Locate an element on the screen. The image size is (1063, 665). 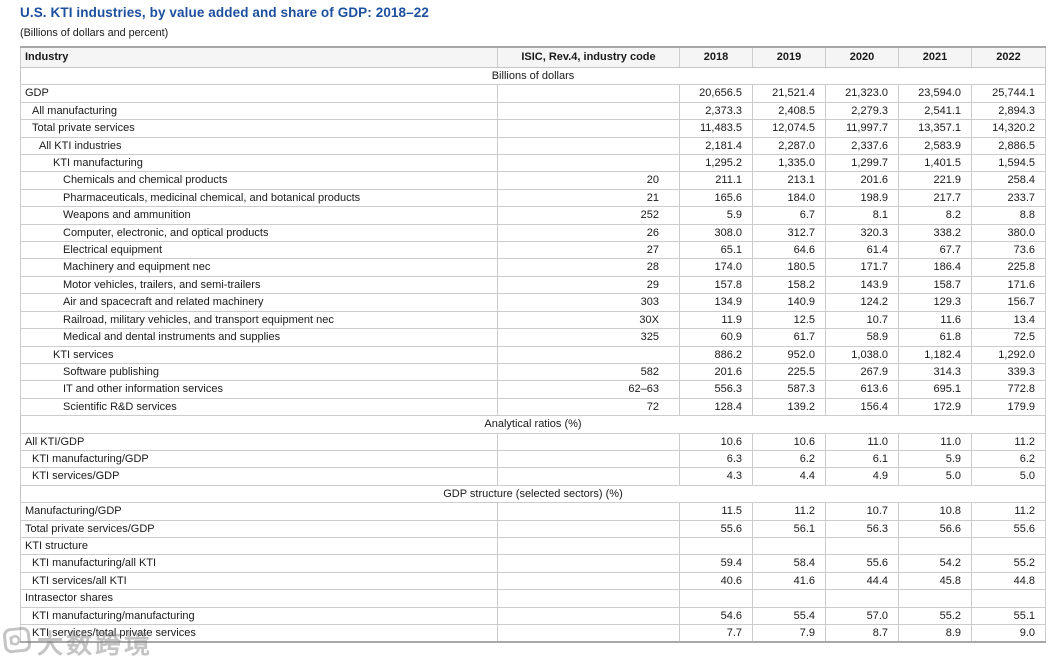
section-row: GDP structure (selected sectors) (%) is located at coordinates (533, 494).